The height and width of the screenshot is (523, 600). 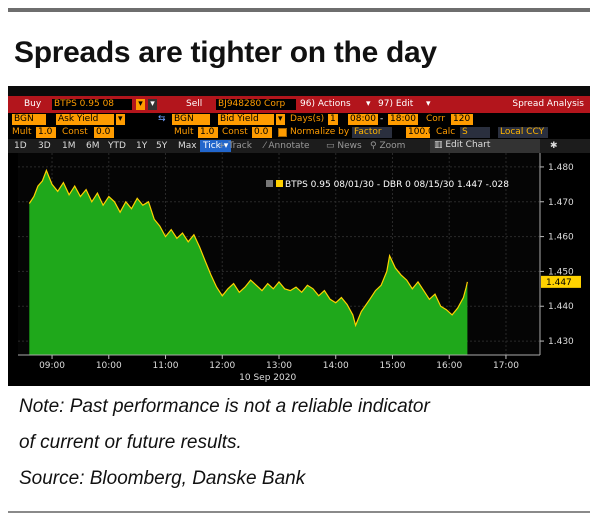 What do you see at coordinates (418, 132) in the screenshot?
I see `factor-field: 100.0` at bounding box center [418, 132].